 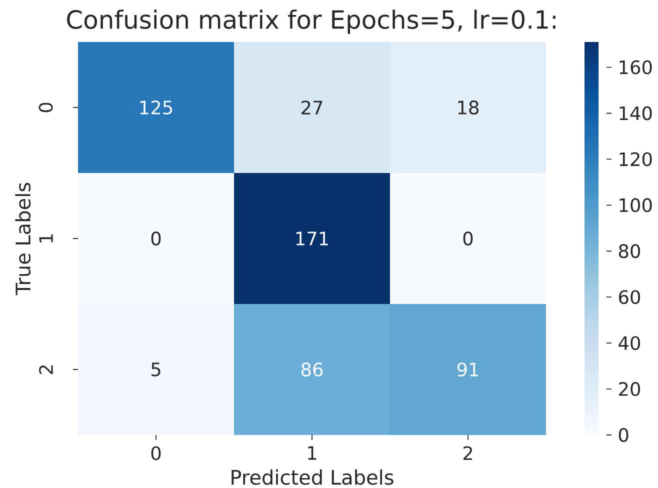 What do you see at coordinates (312, 107) in the screenshot?
I see `data-label: 27` at bounding box center [312, 107].